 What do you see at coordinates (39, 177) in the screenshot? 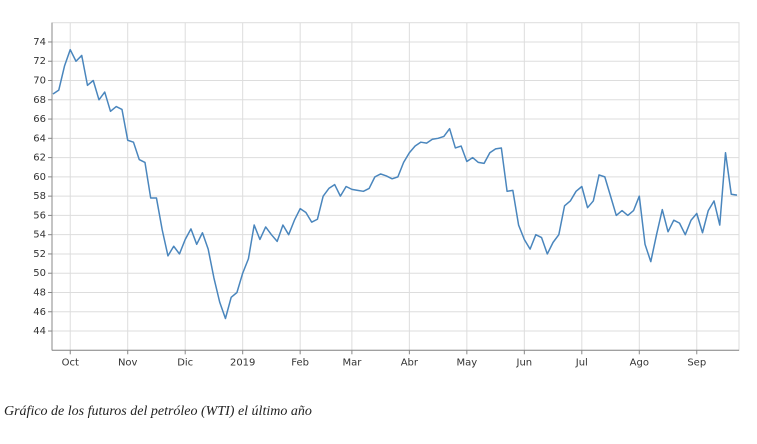
I see `y-tick-label: 60` at bounding box center [39, 177].